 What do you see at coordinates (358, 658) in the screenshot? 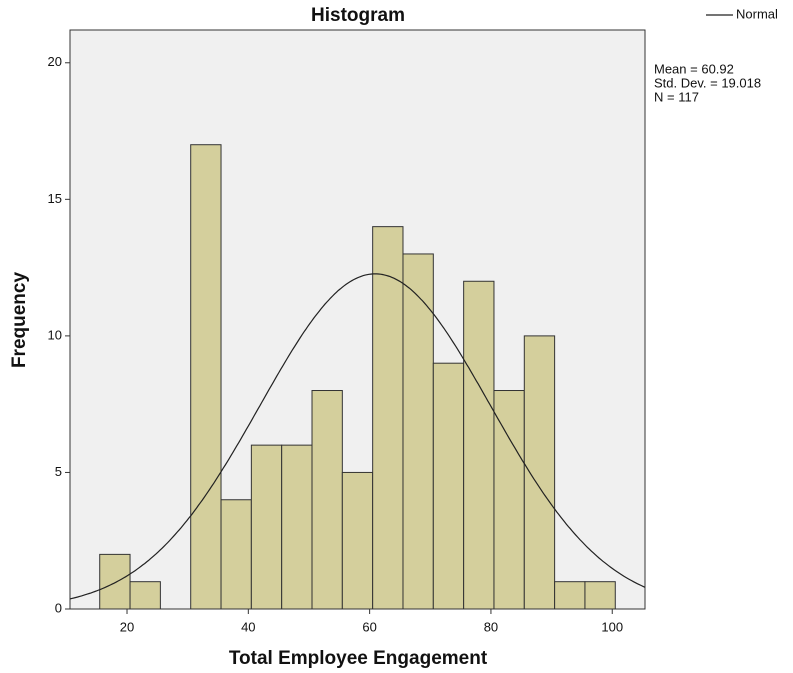
I see `x-axis-label: Total Employee Engagement` at bounding box center [358, 658].